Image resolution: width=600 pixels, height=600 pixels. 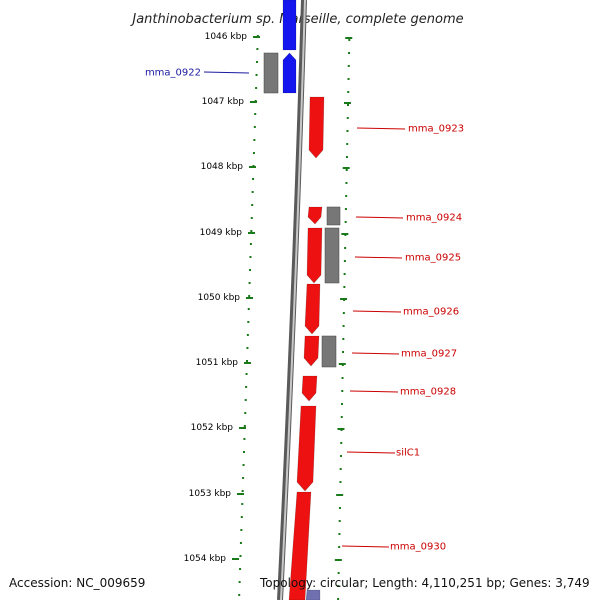 I want to click on gene-label: mma_0926, so click(x=431, y=312).